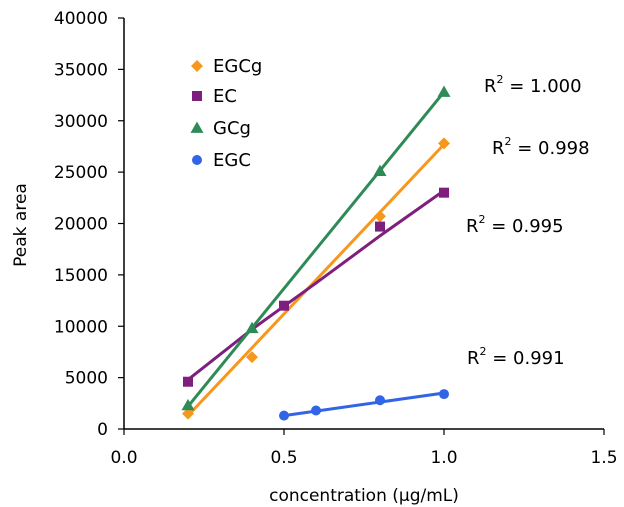 The width and height of the screenshot is (624, 507). Describe the element at coordinates (197, 66) in the screenshot. I see `legend-marker-egcg` at that location.